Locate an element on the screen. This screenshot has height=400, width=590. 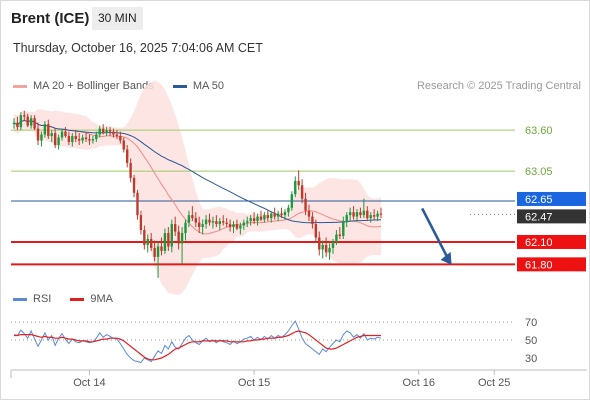
level-label-bg is located at coordinates (551, 216).